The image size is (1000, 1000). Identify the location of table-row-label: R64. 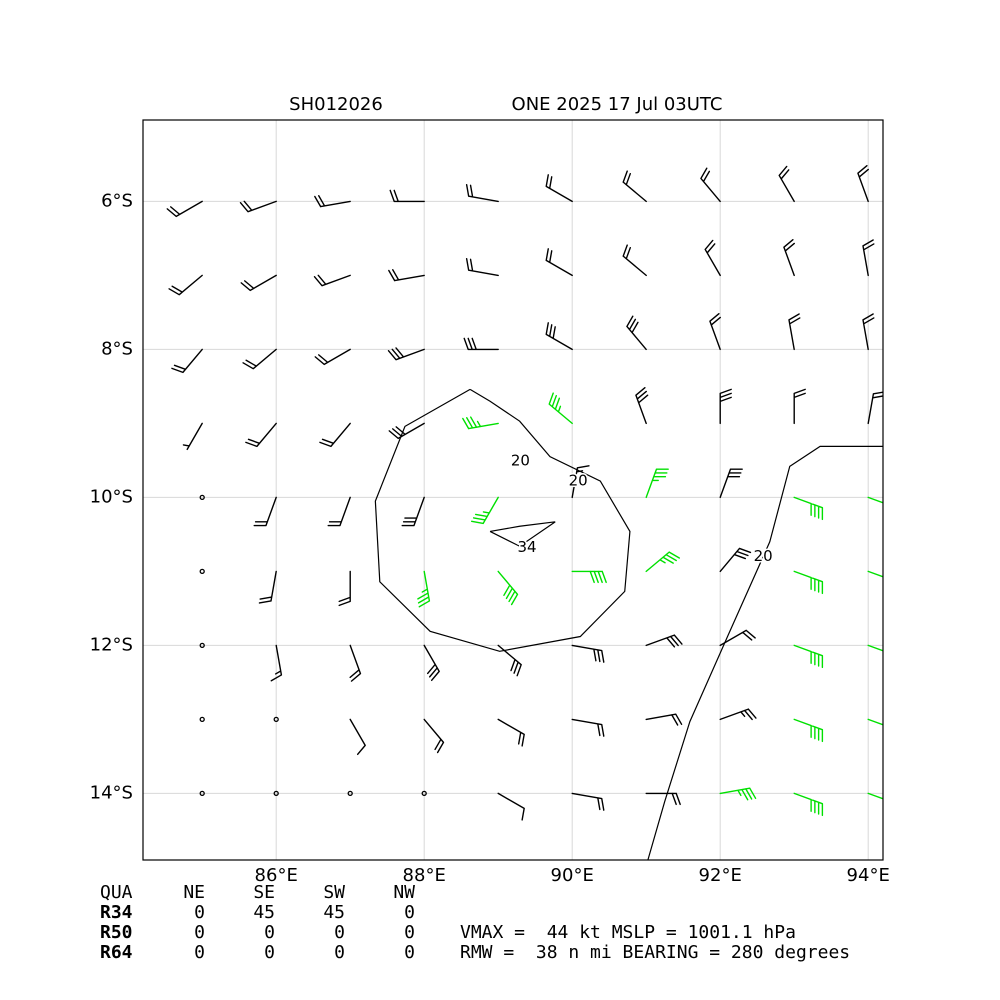
(116, 952).